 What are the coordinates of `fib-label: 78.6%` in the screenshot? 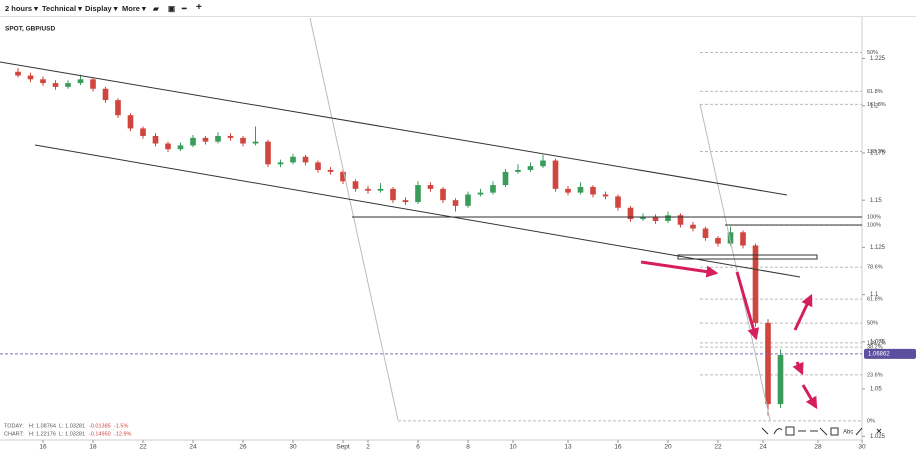 It's located at (875, 268).